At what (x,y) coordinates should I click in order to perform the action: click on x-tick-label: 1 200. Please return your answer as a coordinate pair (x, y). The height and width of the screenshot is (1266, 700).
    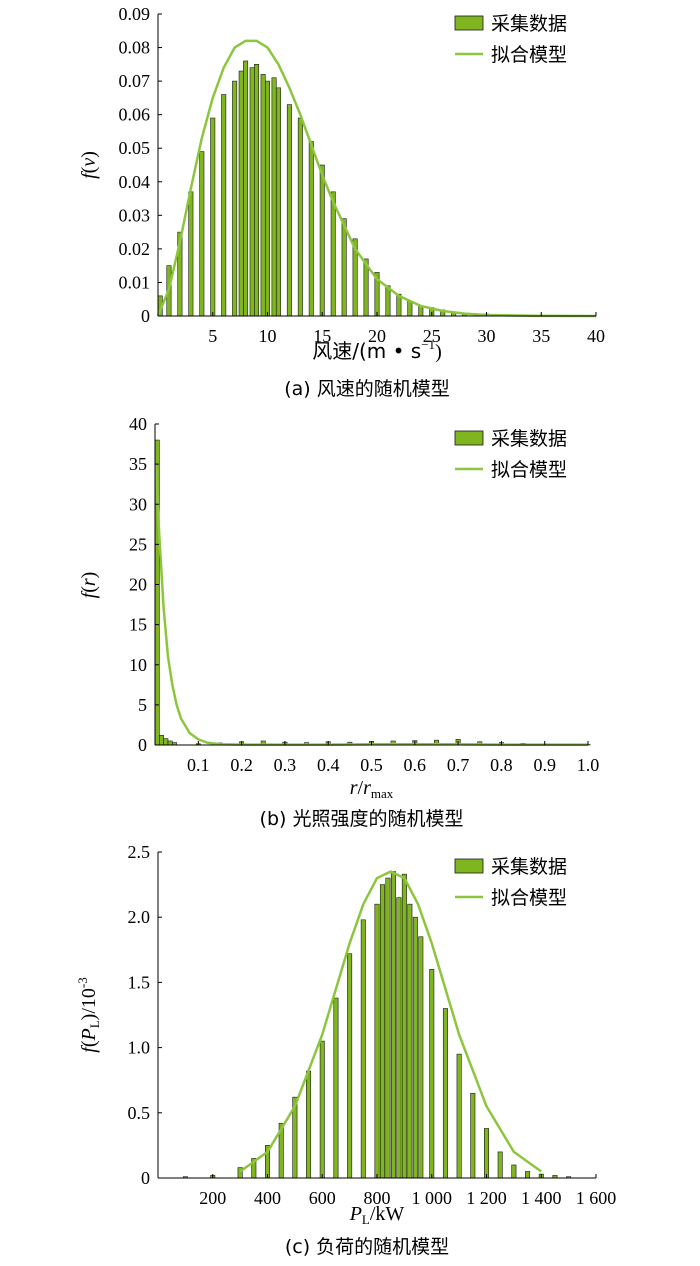
    Looking at the image, I should click on (486, 1198).